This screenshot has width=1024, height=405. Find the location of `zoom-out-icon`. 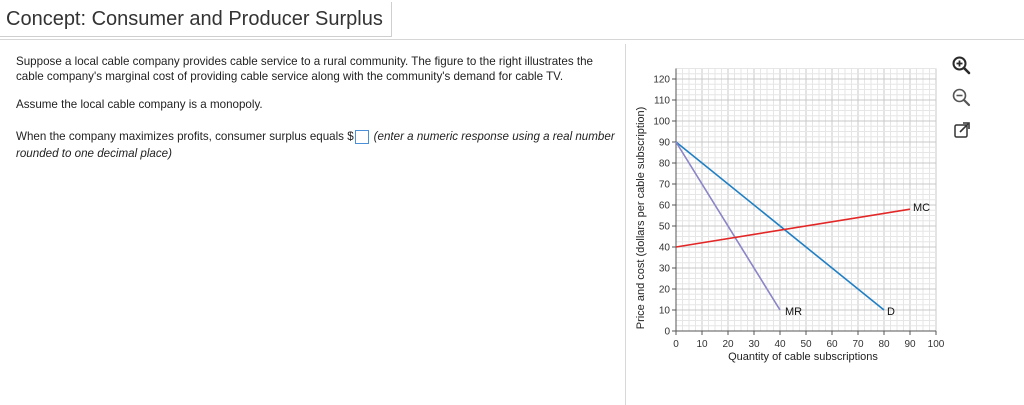

zoom-out-icon is located at coordinates (961, 97).